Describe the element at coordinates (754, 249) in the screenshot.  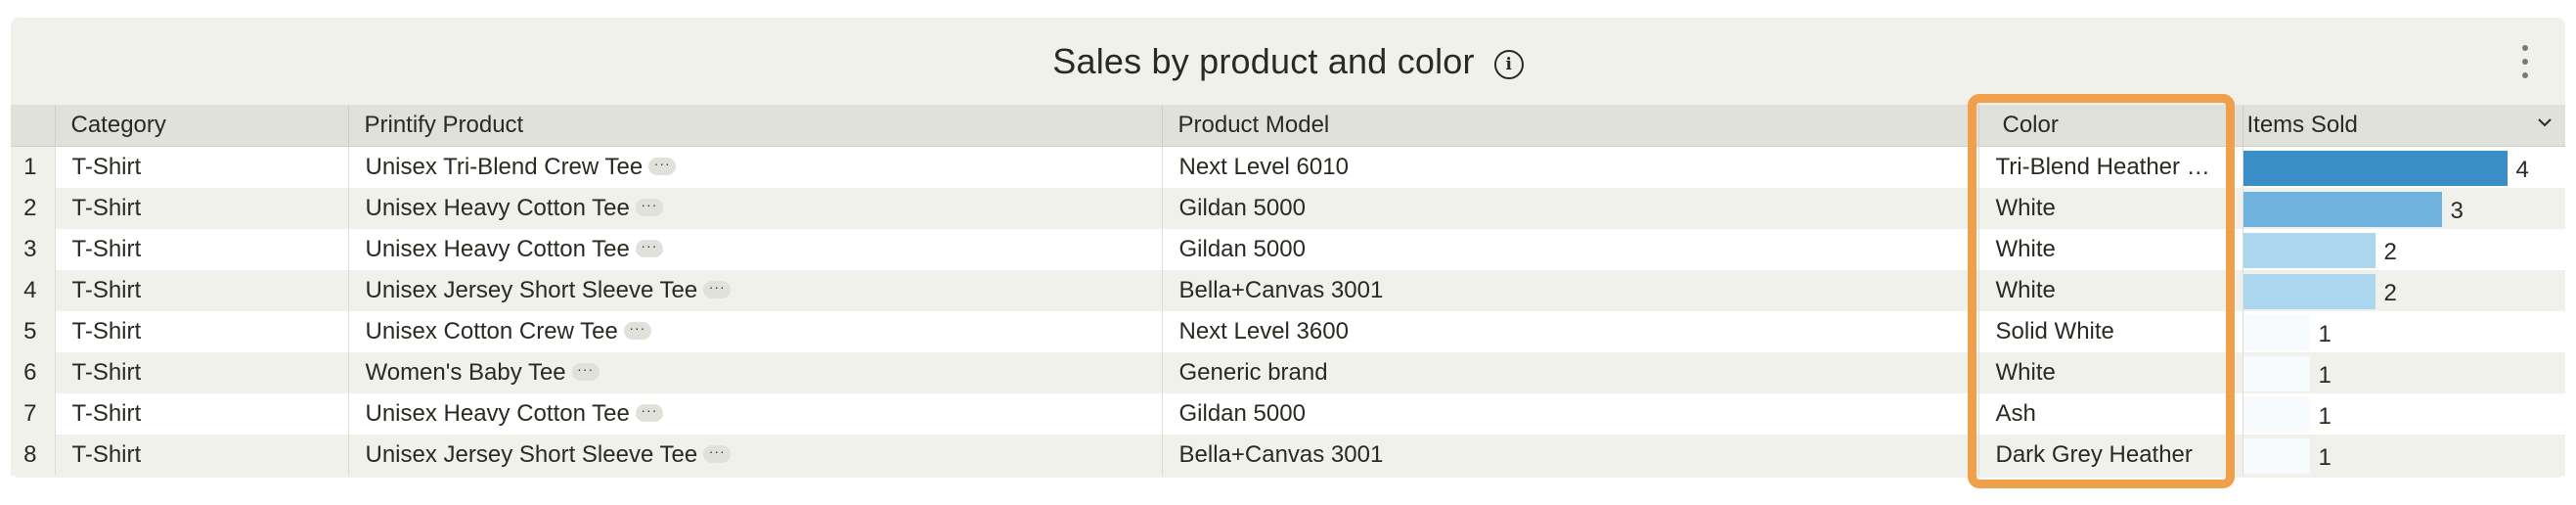
I see `cell-product: Unisex Heavy Cotton Tee ···` at that location.